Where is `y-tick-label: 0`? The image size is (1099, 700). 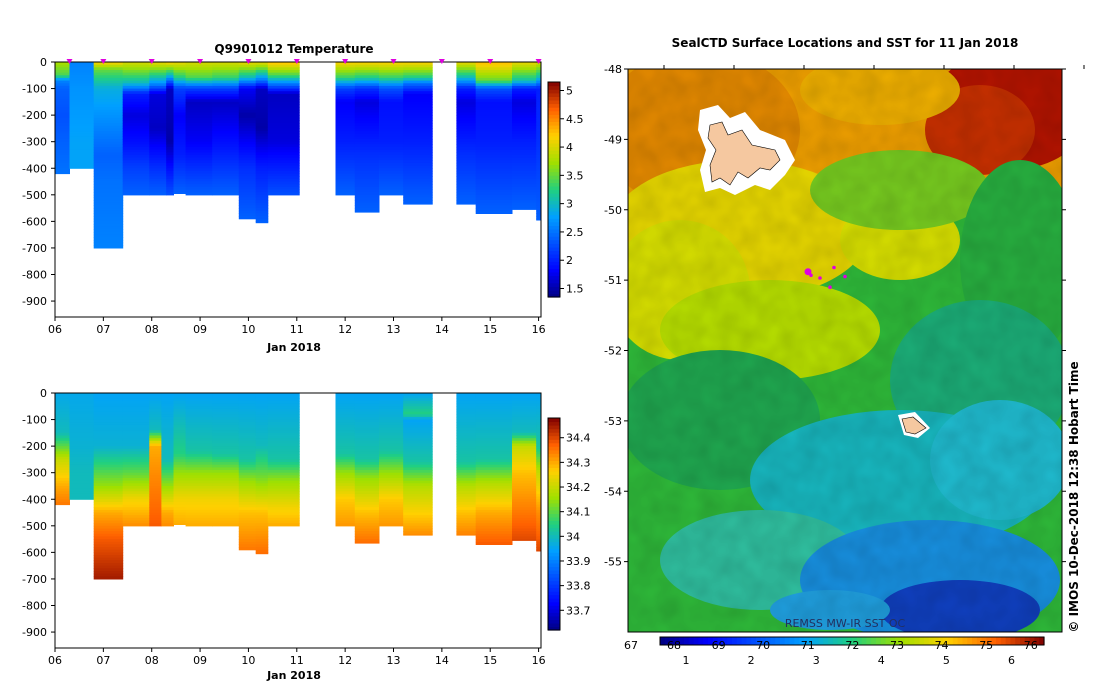
y-tick-label: 0 is located at coordinates (43, 393).